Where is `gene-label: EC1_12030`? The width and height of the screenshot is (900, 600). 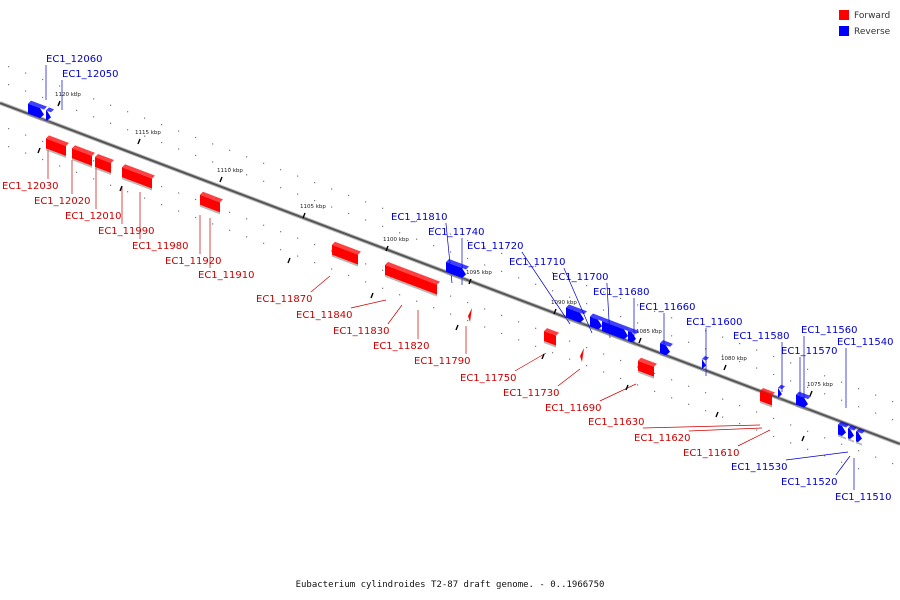
gene-label: EC1_12030 is located at coordinates (30, 186).